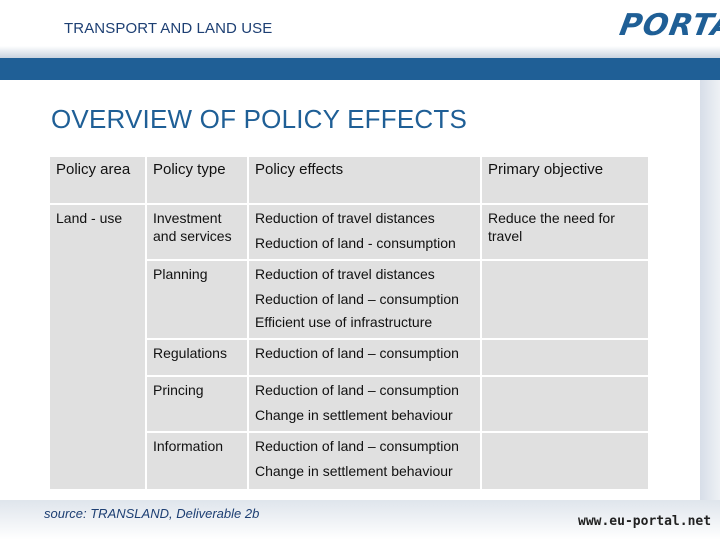  I want to click on policy-effect: Efficient use of infrastructure, so click(344, 322).